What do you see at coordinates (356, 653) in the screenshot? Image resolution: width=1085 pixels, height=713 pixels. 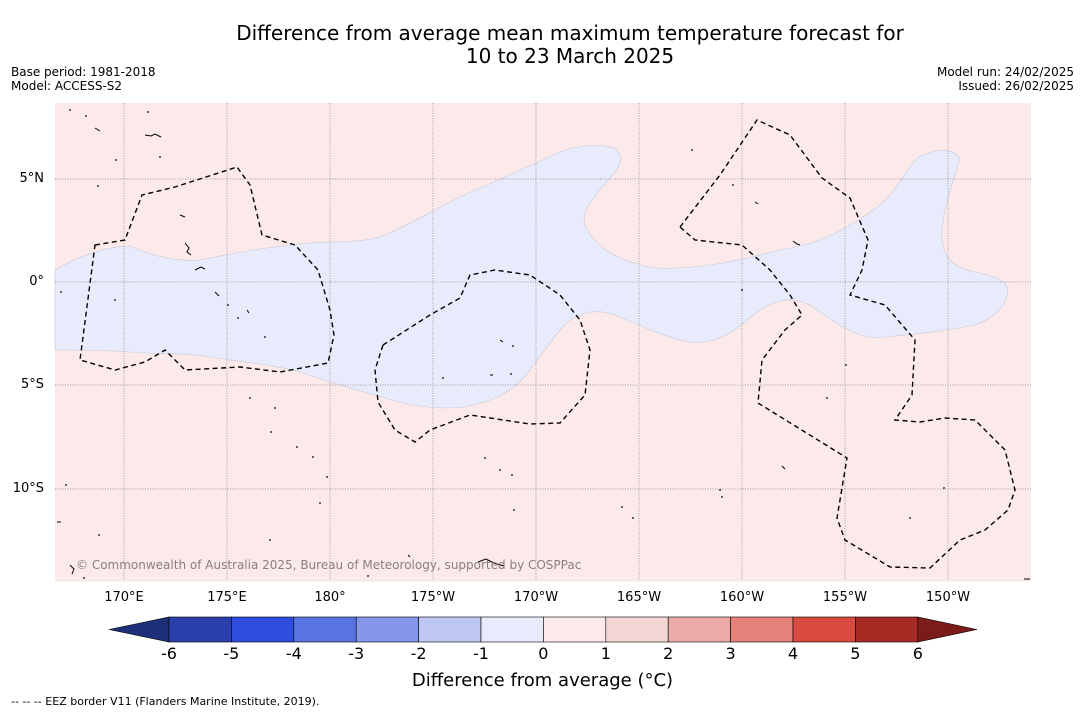 I see `colorbar-tick-label: -3` at bounding box center [356, 653].